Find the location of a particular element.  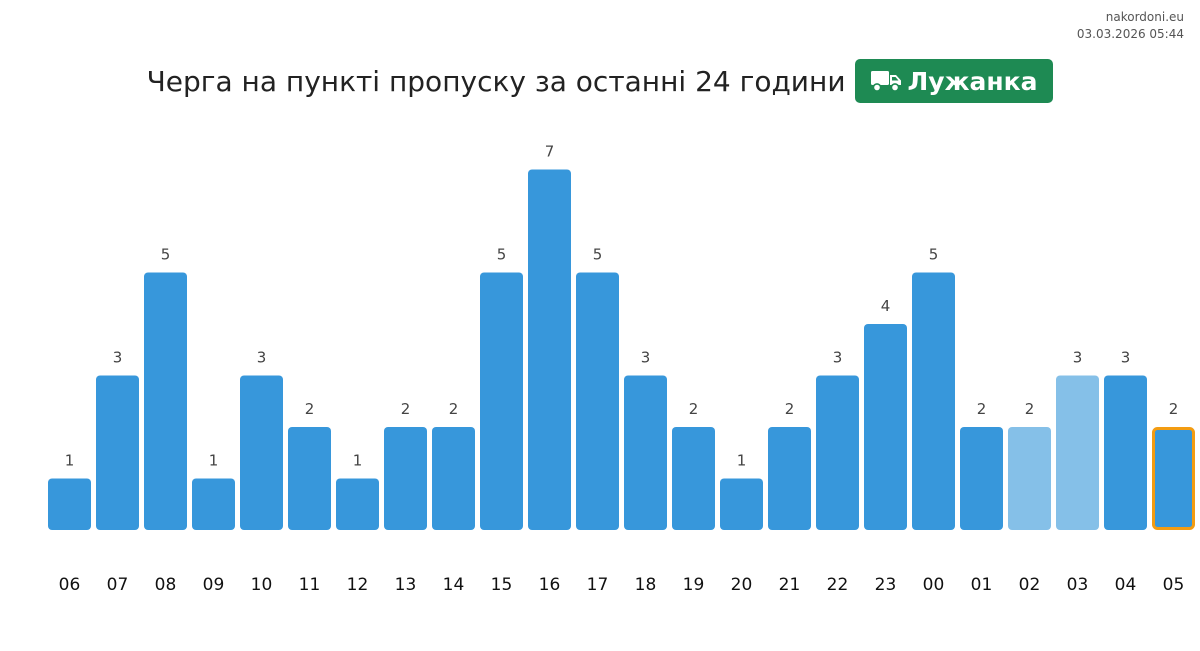

value-label-23: 4 is located at coordinates (886, 306).